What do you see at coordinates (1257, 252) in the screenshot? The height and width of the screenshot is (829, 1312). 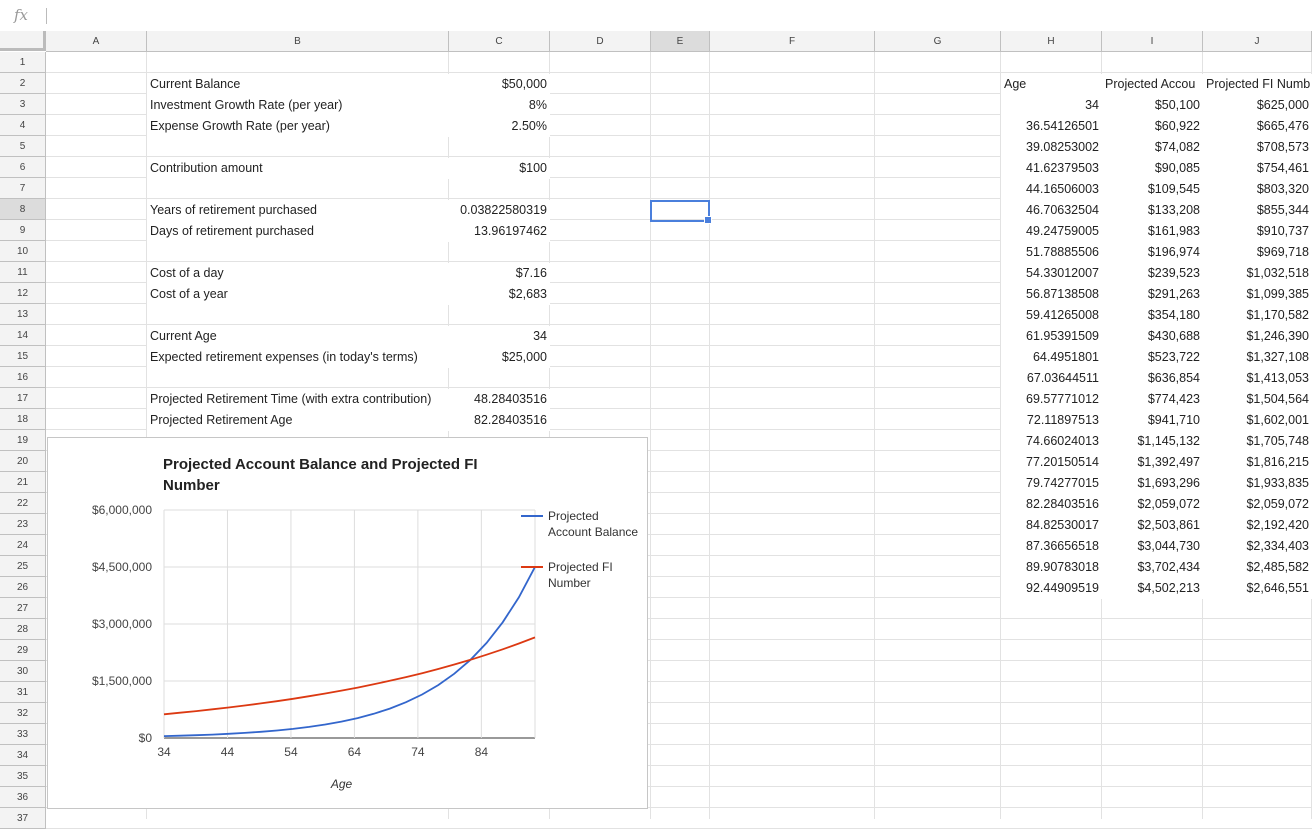 I see `table-cell-fi-number: $969,718` at bounding box center [1257, 252].